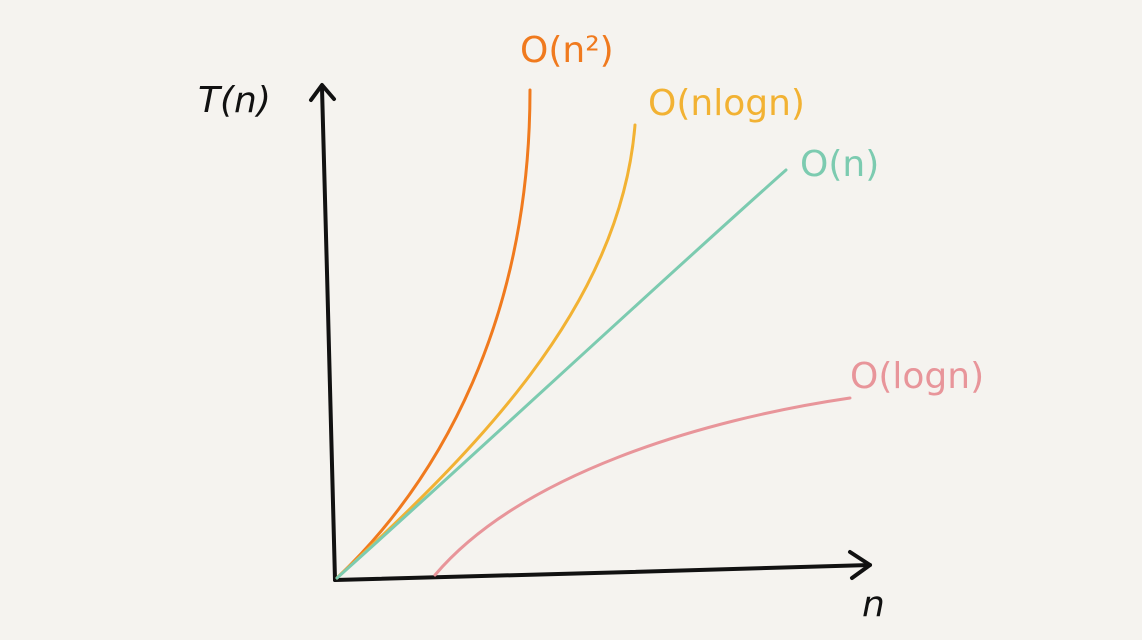  What do you see at coordinates (234, 100) in the screenshot?
I see `y-axis-label: T(n)` at bounding box center [234, 100].